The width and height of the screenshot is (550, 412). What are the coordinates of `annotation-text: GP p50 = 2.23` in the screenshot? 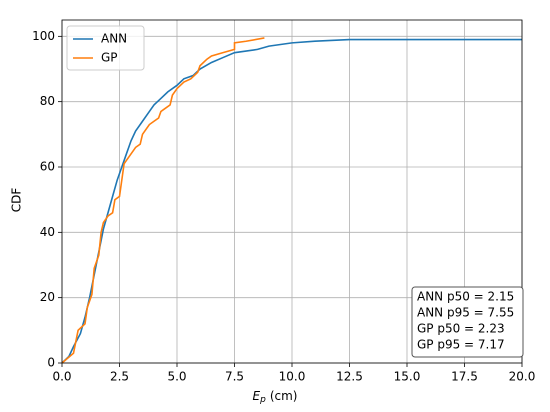 It's located at (461, 329).